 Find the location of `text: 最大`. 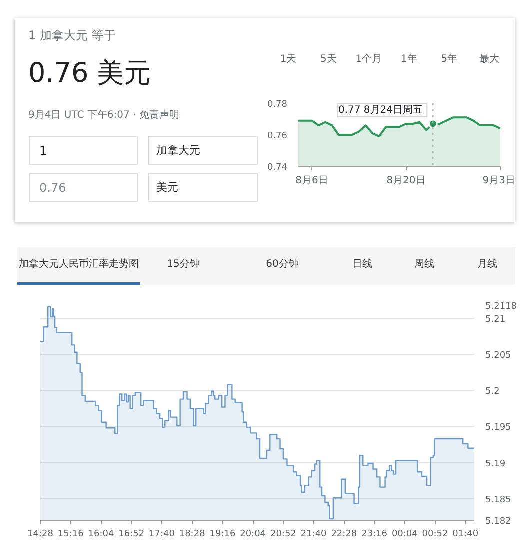

text: 最大 is located at coordinates (490, 59).